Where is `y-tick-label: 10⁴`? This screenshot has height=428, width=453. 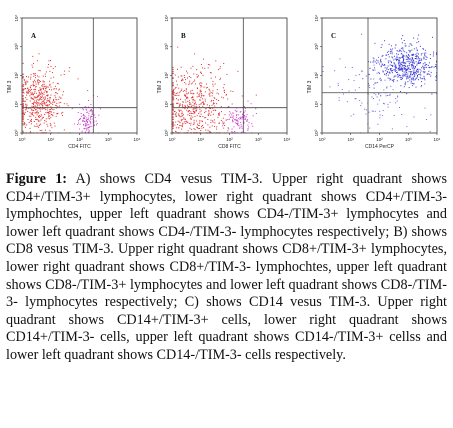 y-tick-label: 10⁴ is located at coordinates (16, 17).